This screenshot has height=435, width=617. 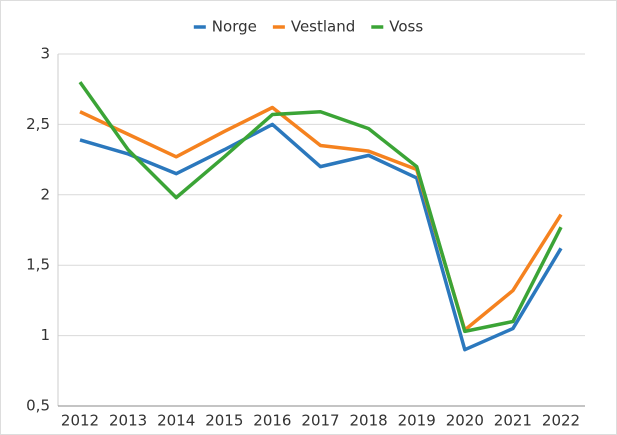 What do you see at coordinates (45, 335) in the screenshot?
I see `y-tick-label: 1` at bounding box center [45, 335].